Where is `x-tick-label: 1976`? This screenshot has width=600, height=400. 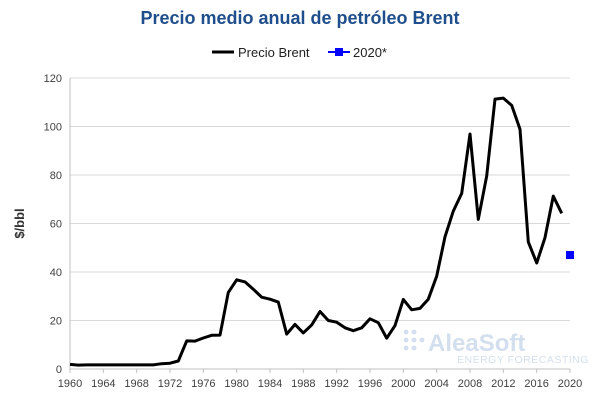 x-tick-label: 1976 is located at coordinates (203, 384).